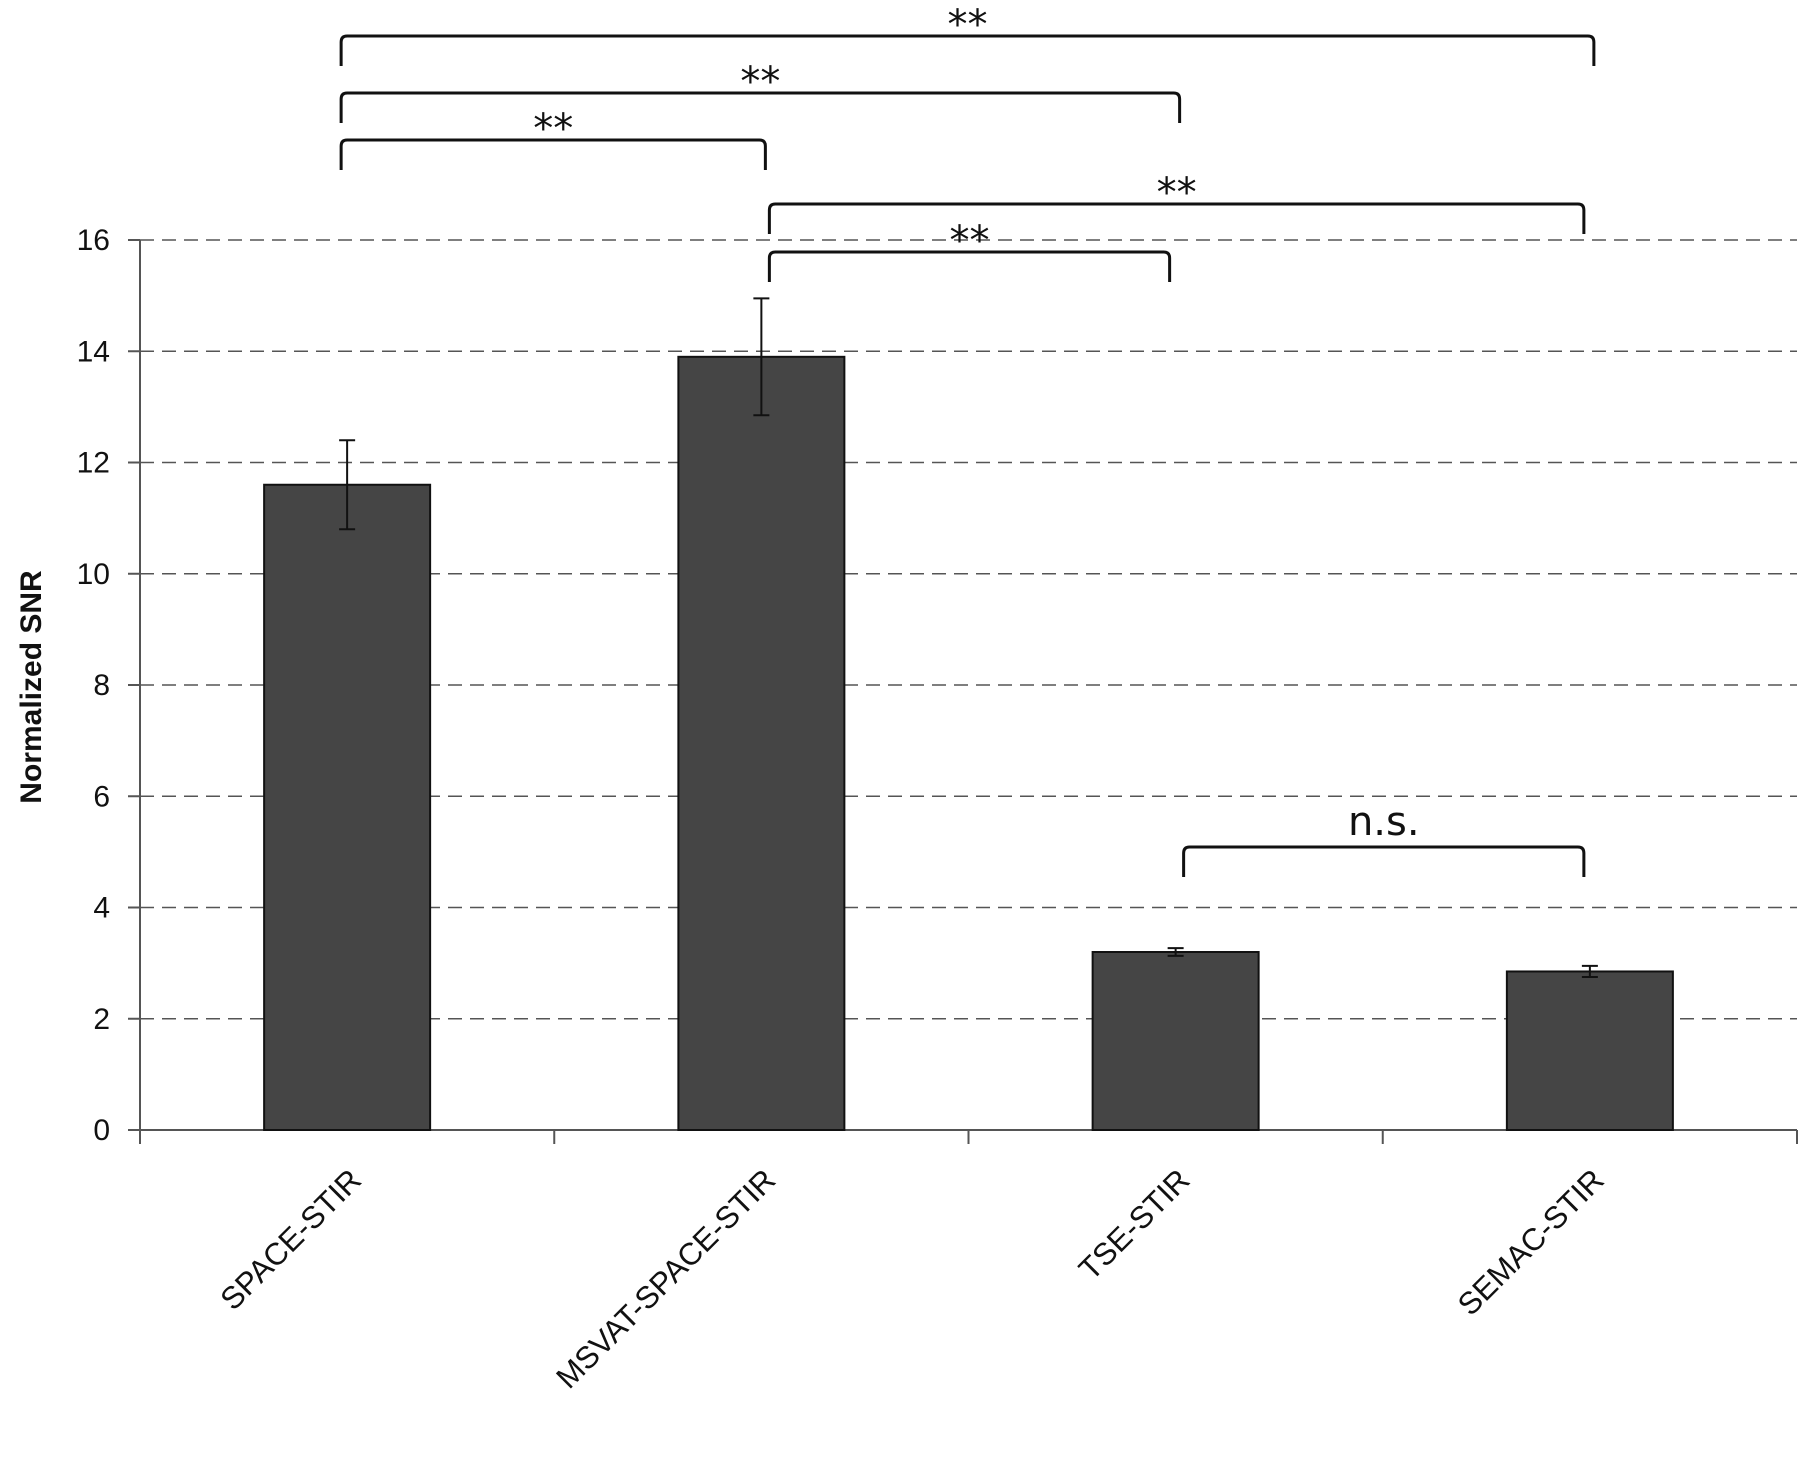 The image size is (1800, 1484). I want to click on y-tick-label: 10, so click(93, 574).